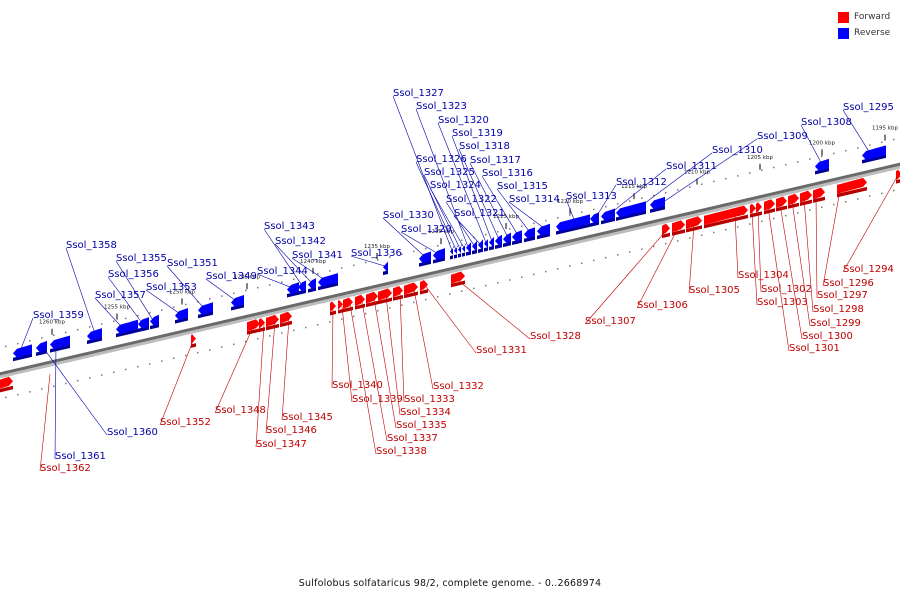  I want to click on gene-label-ssol-1294: Ssol_1294, so click(868, 269).